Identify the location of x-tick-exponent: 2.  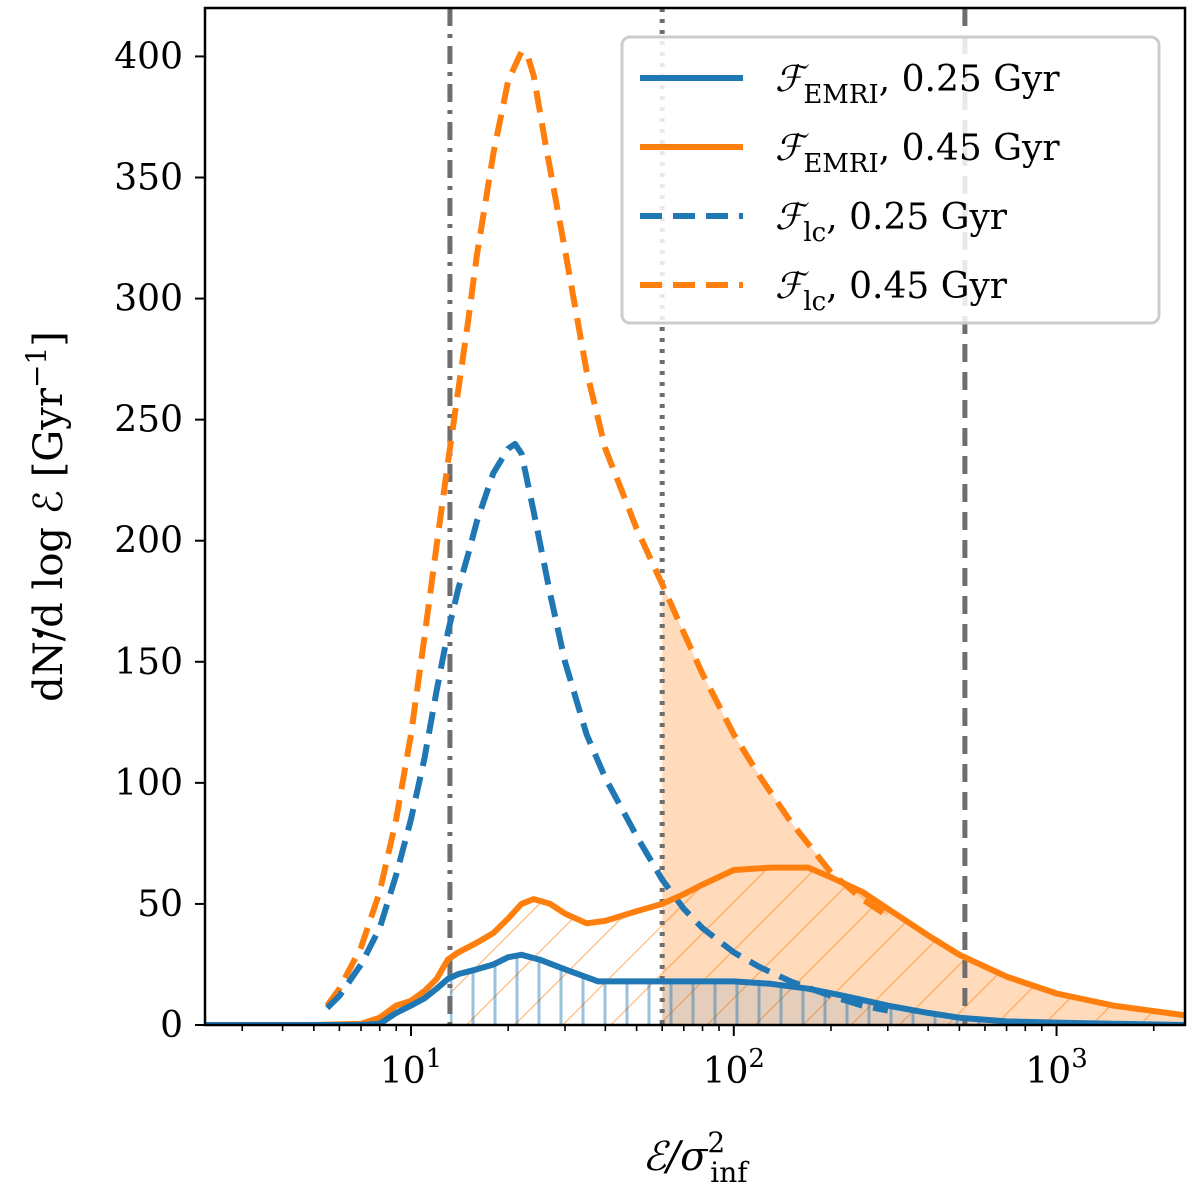
(756, 1059).